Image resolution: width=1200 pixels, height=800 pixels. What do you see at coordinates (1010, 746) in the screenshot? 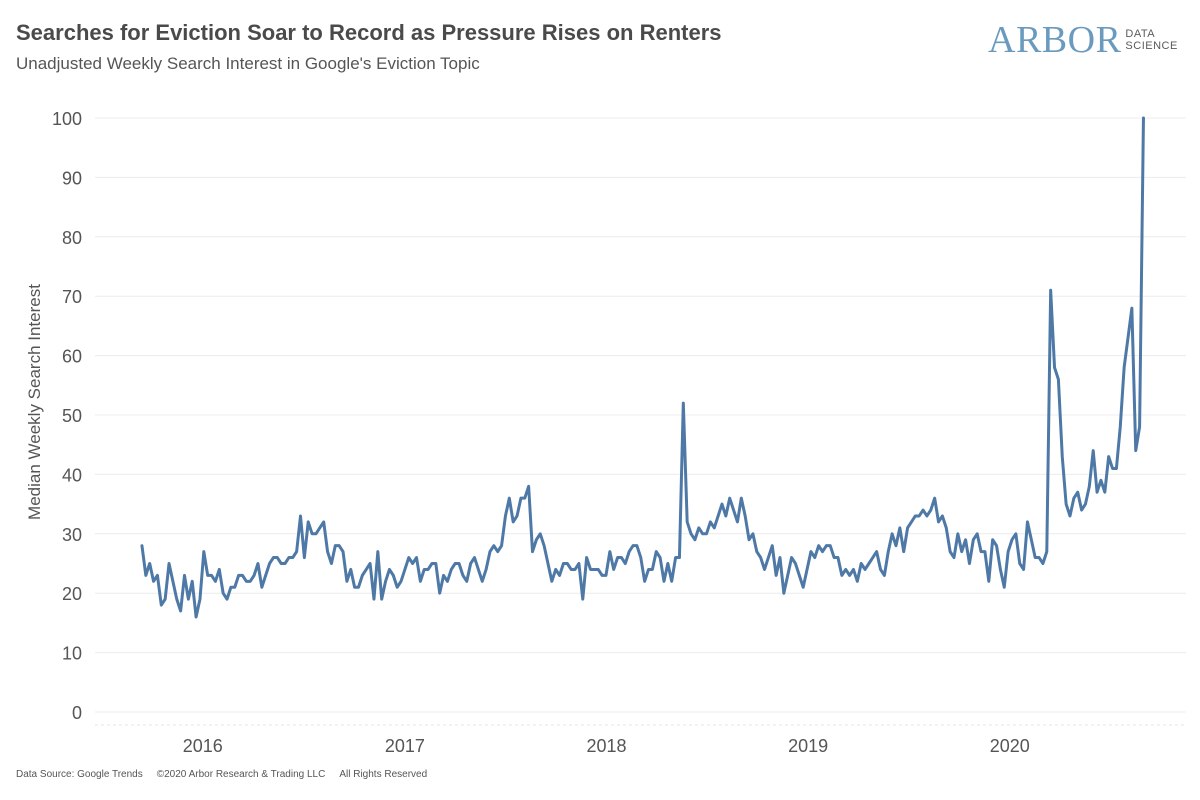
I see `x-tick-label: 2020` at bounding box center [1010, 746].